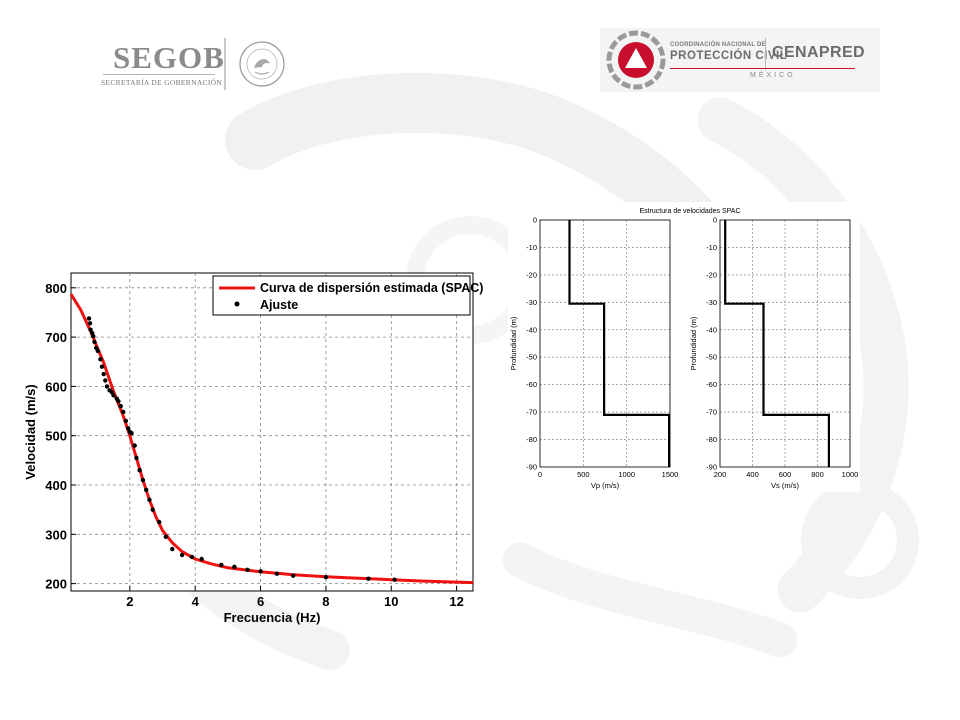  I want to click on y-tick-label: 400, so click(56, 485).